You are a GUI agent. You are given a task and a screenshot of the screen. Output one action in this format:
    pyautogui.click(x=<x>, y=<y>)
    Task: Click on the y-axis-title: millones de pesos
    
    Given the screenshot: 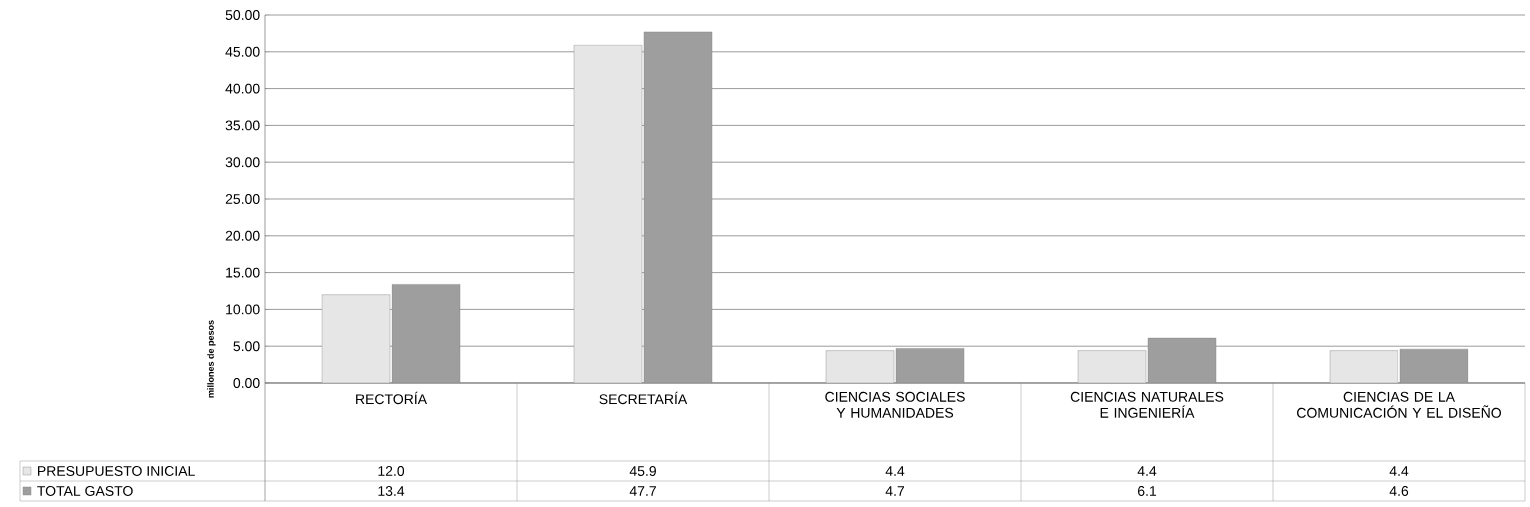 What is the action you would take?
    pyautogui.click(x=211, y=359)
    